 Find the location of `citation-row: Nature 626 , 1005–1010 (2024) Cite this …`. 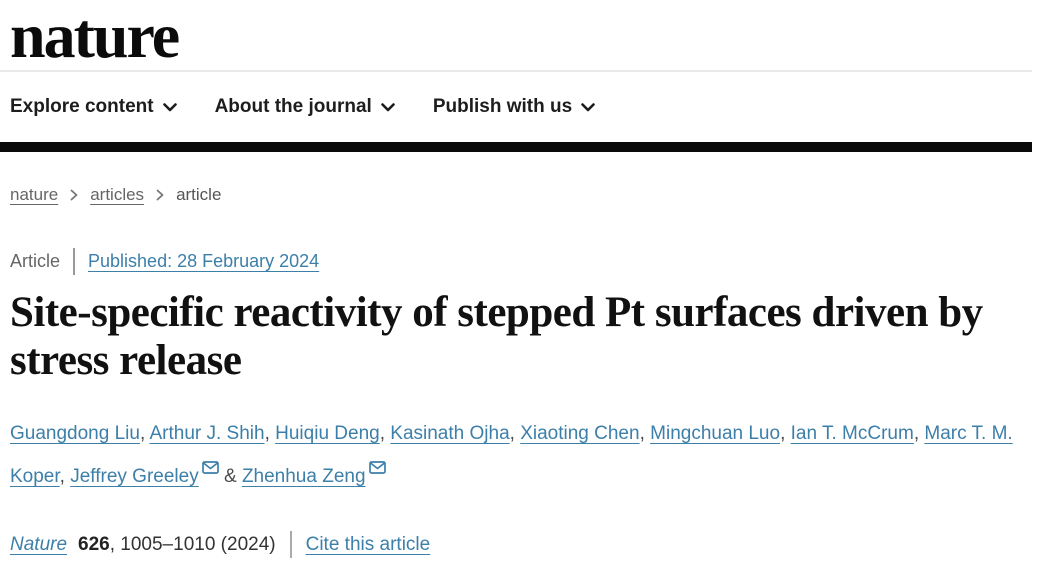

citation-row: Nature 626 , 1005–1010 (2024) Cite this … is located at coordinates (519, 544).